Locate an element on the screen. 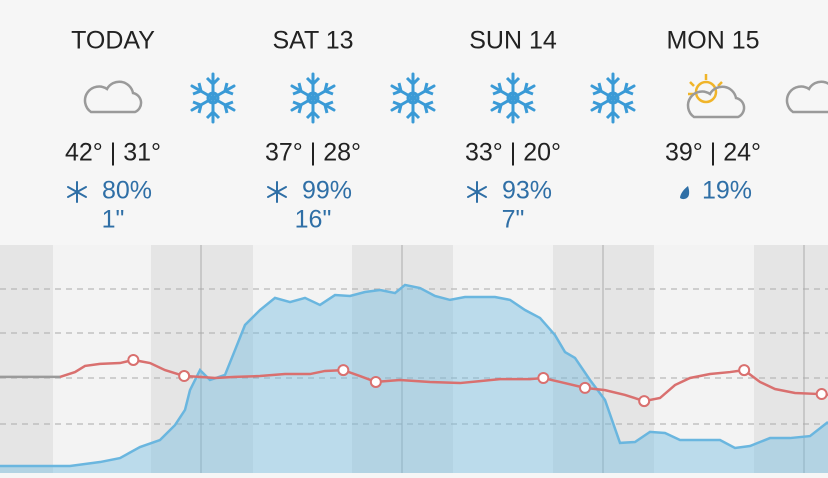  precip: 19% is located at coordinates (727, 191).